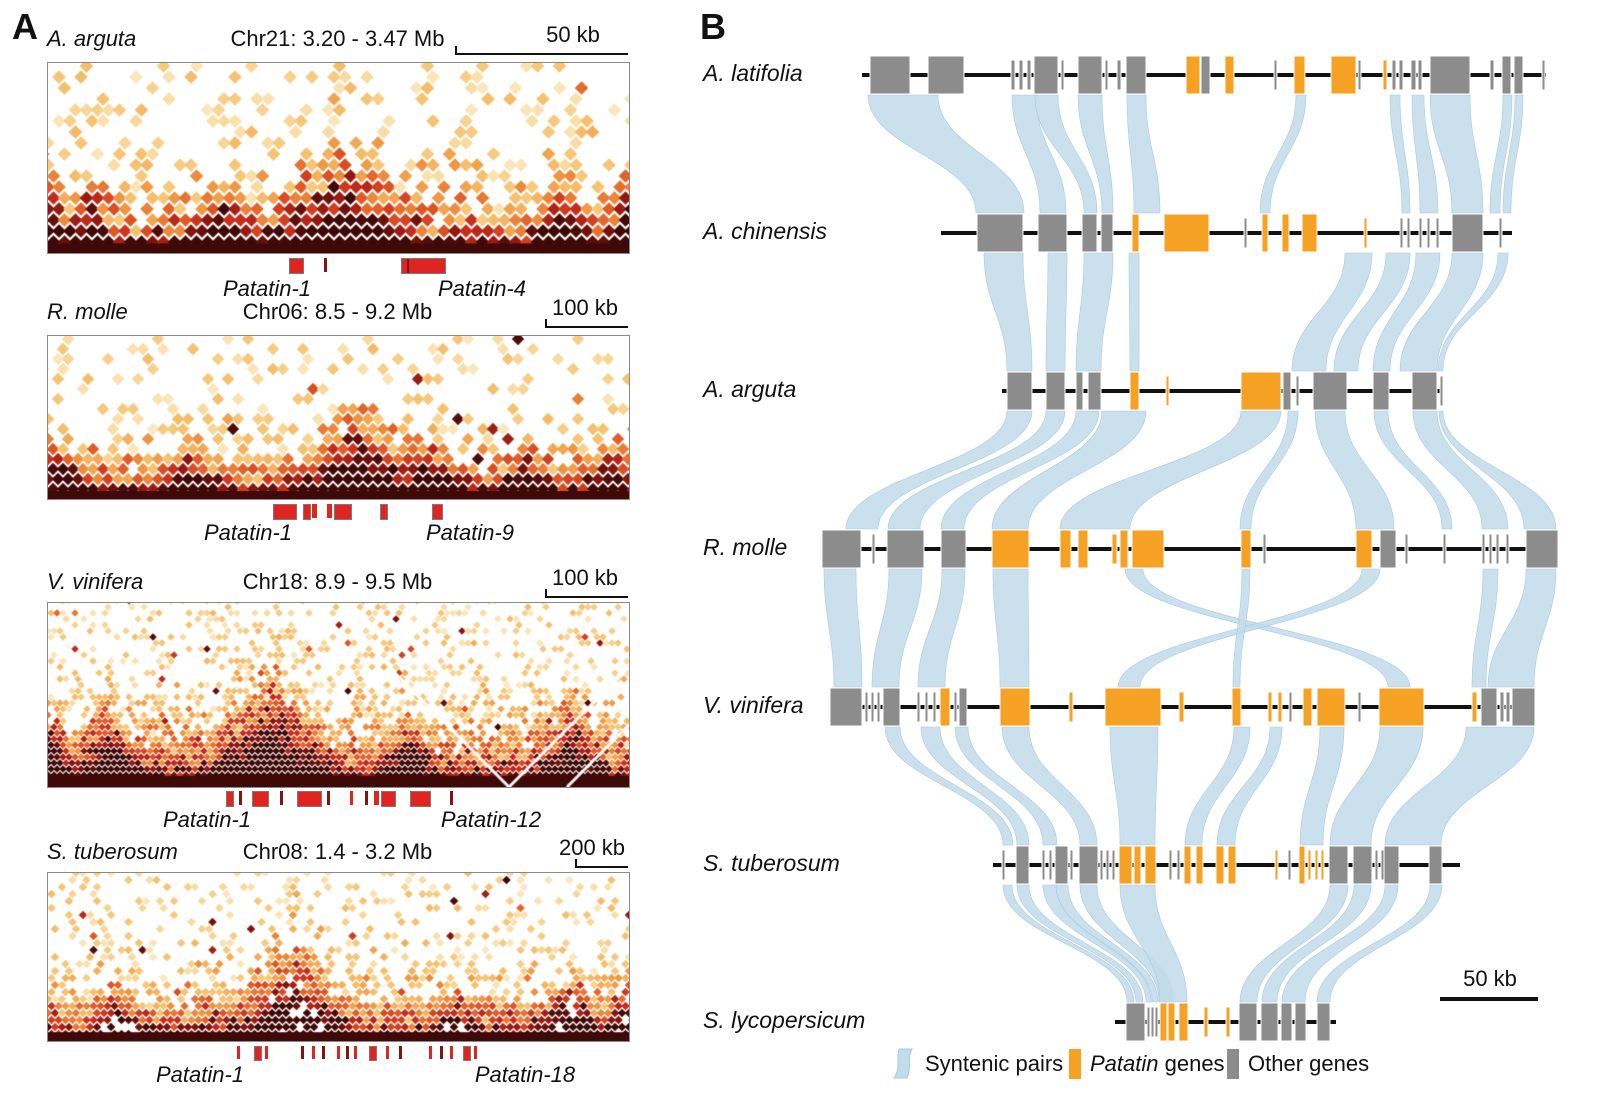 This screenshot has width=1618, height=1097. I want to click on legend-patatin-italic: Patatin, so click(1124, 1063).